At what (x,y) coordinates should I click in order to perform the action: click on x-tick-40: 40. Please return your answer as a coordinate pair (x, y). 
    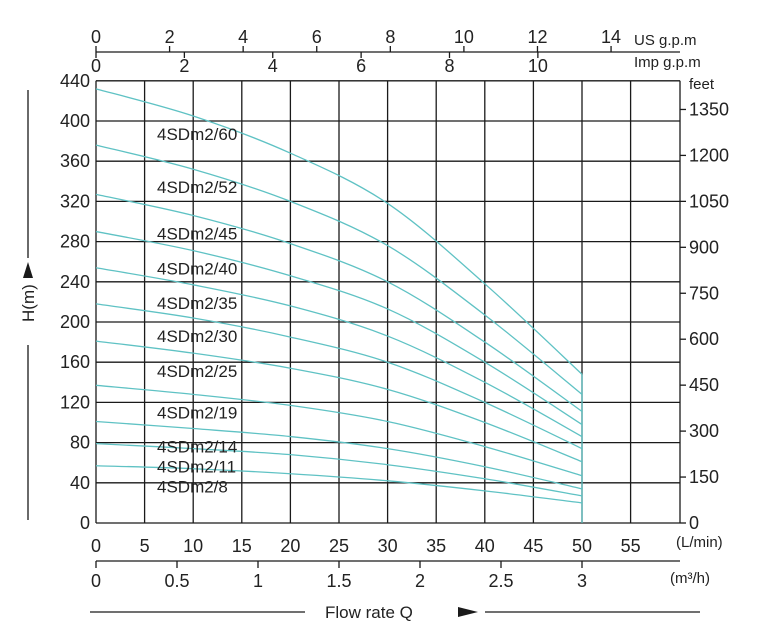
    Looking at the image, I should click on (485, 546).